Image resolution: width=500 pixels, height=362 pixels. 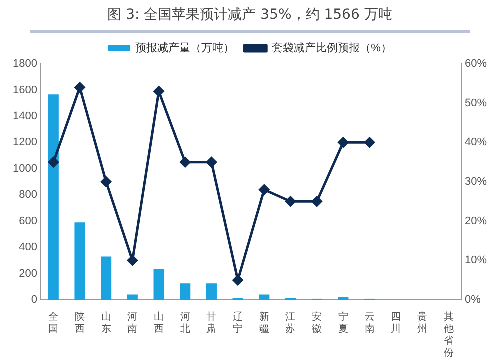 What do you see at coordinates (476, 103) in the screenshot?
I see `y2-tick-label: 50%` at bounding box center [476, 103].